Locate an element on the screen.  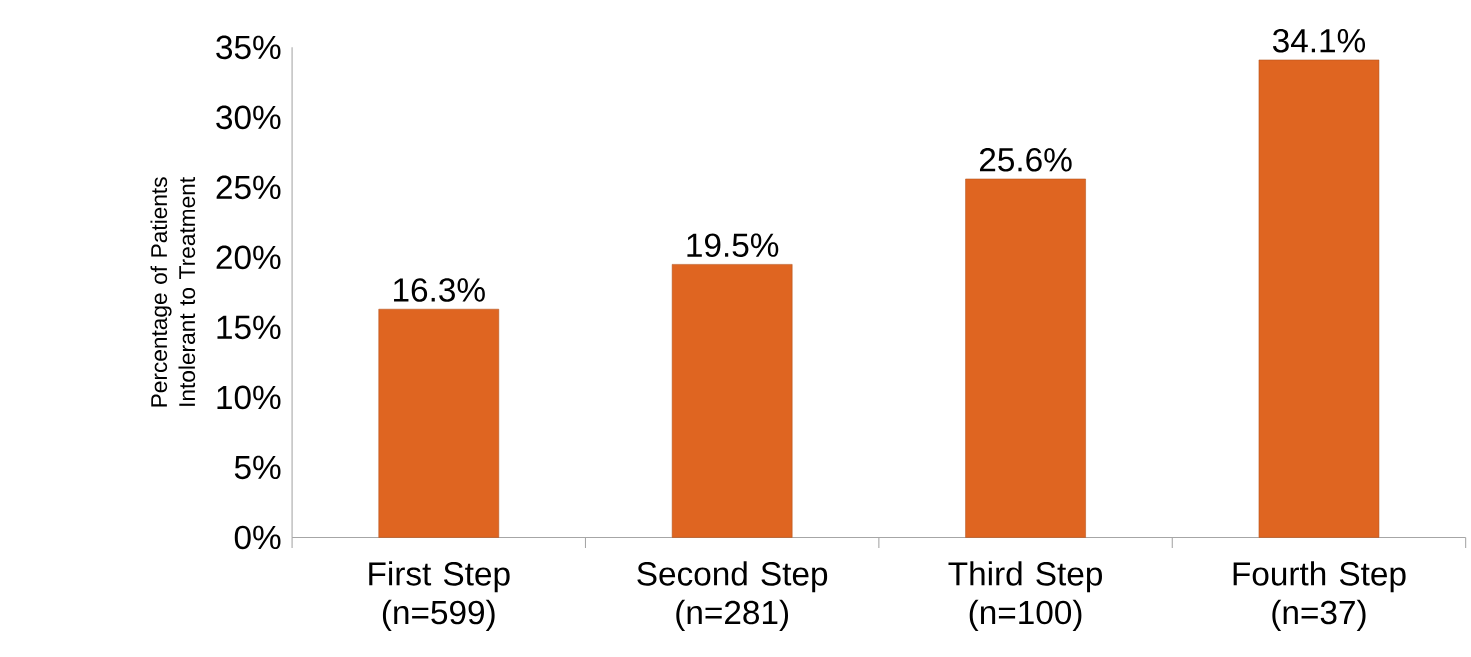
data-label: 16.3% is located at coordinates (439, 289).